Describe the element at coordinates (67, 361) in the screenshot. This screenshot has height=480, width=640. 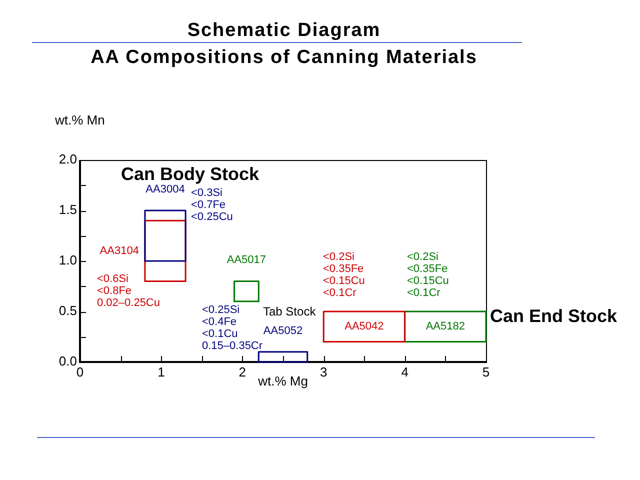
I see `y-tick-label: 0.0` at that location.